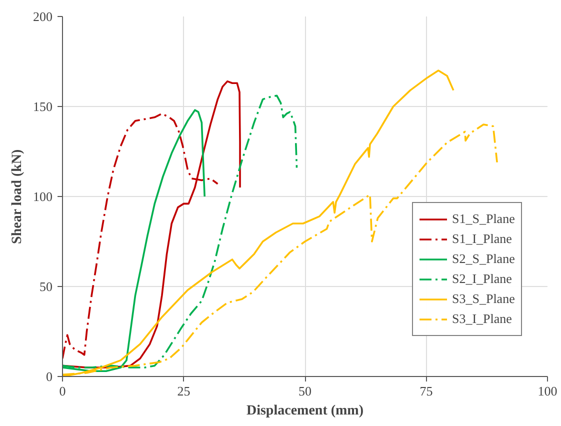 Image resolution: width=561 pixels, height=426 pixels. What do you see at coordinates (42, 16) in the screenshot?
I see `y-tick-label: 200` at bounding box center [42, 16].